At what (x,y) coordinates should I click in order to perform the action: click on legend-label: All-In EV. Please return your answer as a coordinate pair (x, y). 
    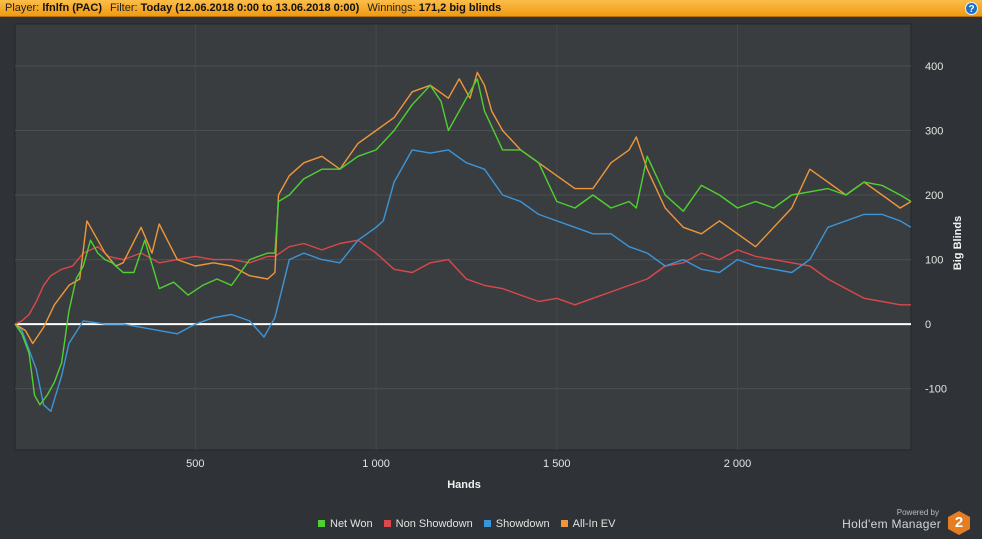
    Looking at the image, I should click on (594, 524).